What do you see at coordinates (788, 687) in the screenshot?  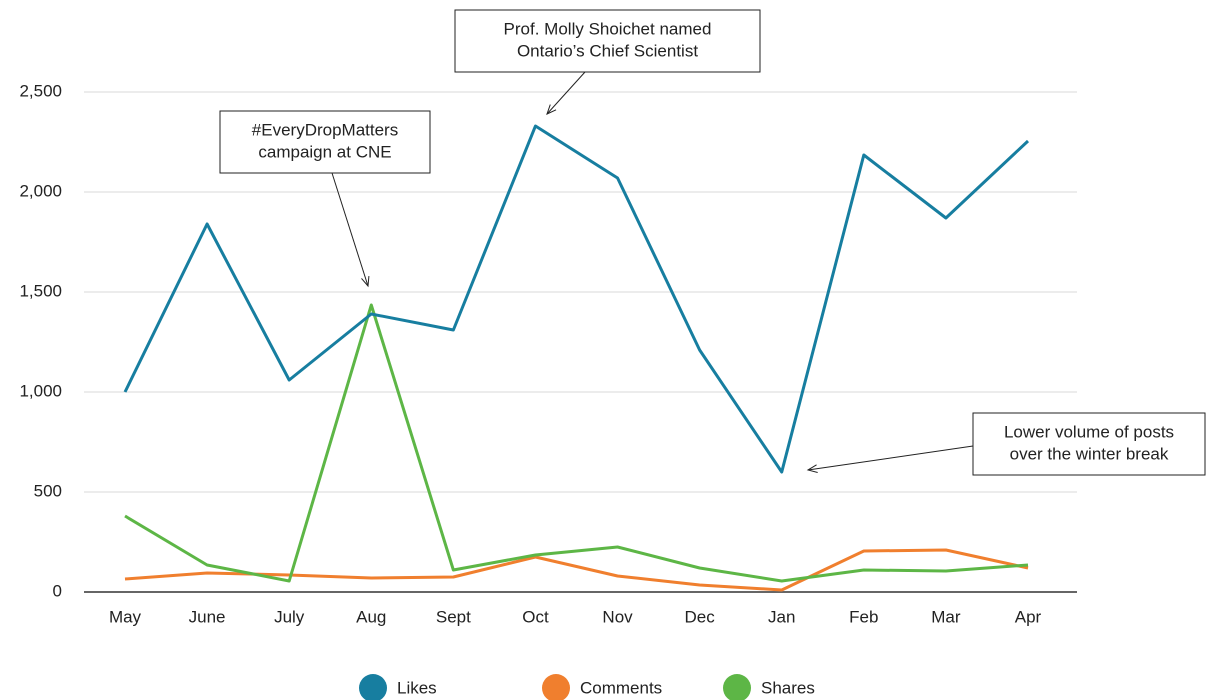 I see `legend-label: Shares` at bounding box center [788, 687].